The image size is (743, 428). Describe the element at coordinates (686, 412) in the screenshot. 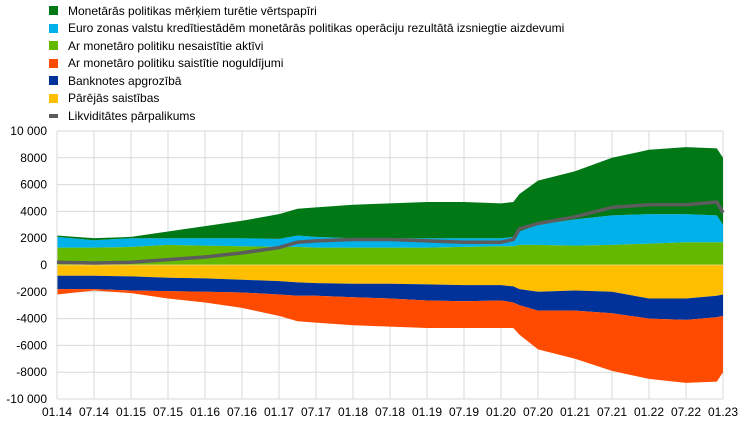

I see `x-tick-label: 07.22` at that location.